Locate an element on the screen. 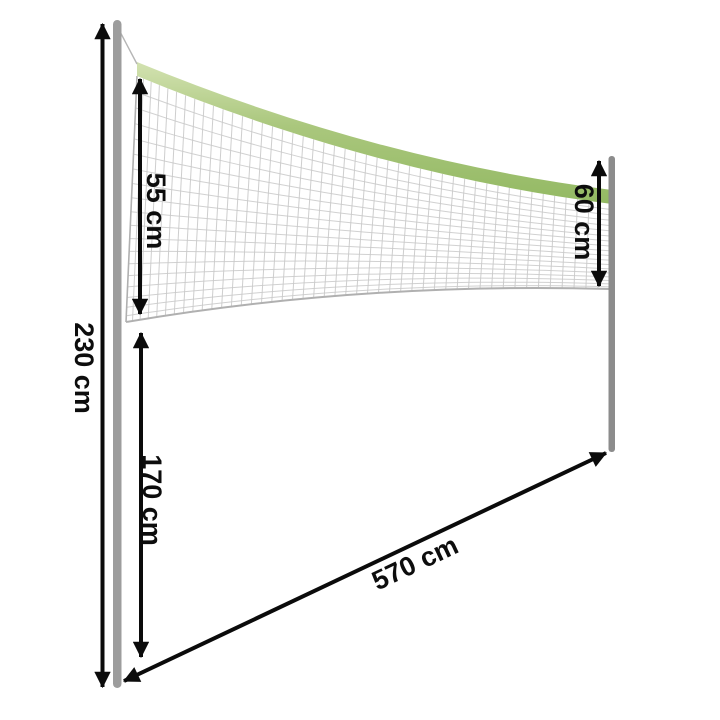 The height and width of the screenshot is (720, 720). pole-height-label: 230 cm is located at coordinates (84, 368).